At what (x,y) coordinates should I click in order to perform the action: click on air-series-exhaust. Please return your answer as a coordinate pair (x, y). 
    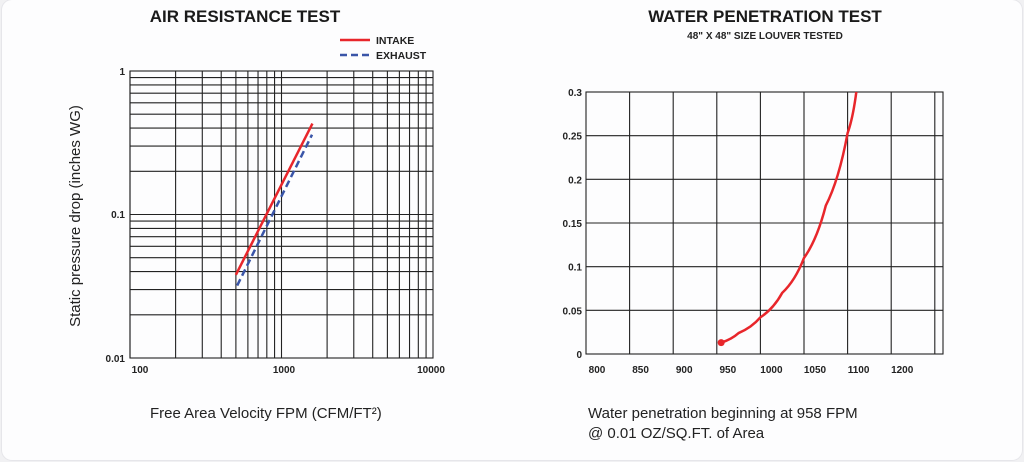
    Looking at the image, I should click on (275, 210).